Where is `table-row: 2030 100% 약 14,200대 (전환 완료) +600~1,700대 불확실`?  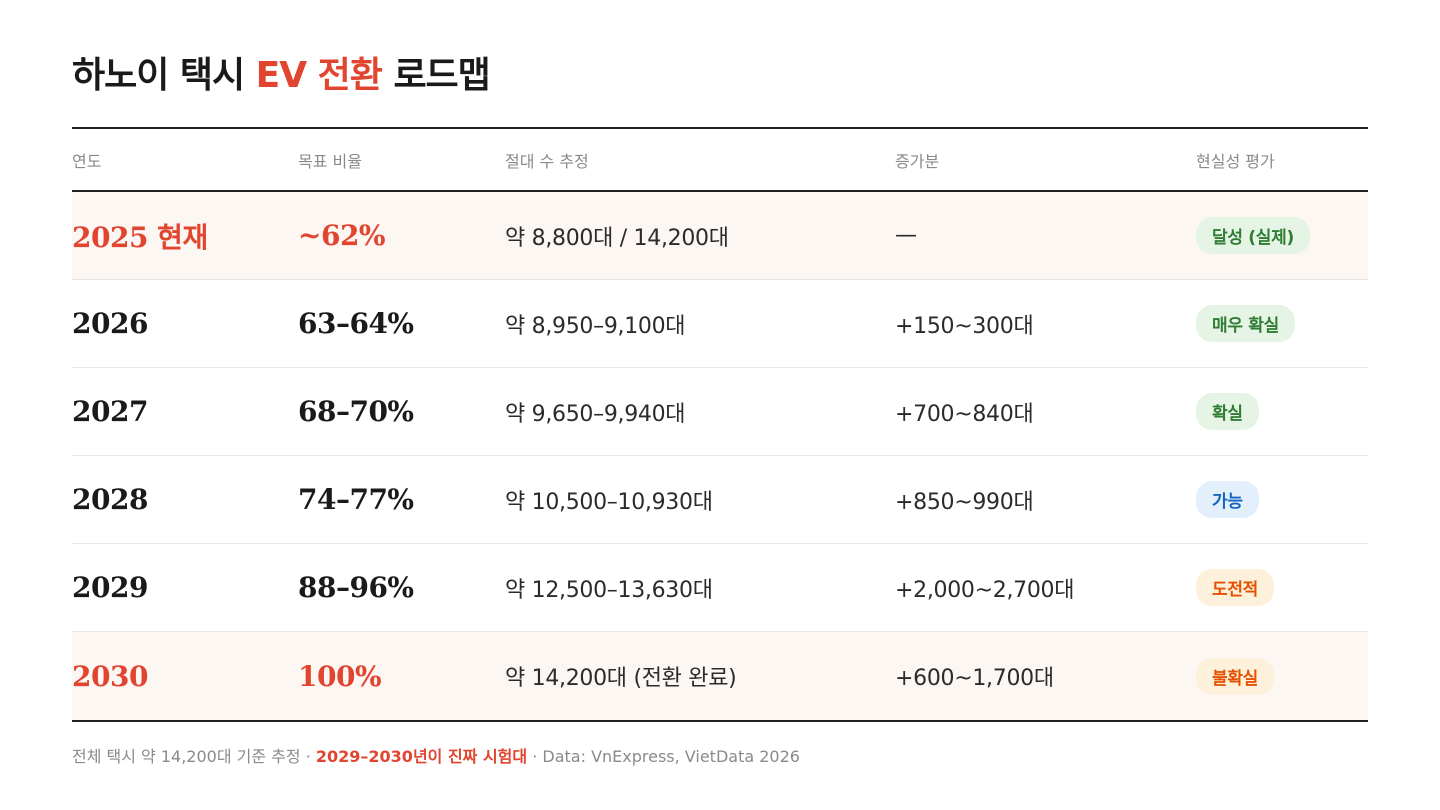 table-row: 2030 100% 약 14,200대 (전환 완료) +600~1,700대 불확실 is located at coordinates (720, 676).